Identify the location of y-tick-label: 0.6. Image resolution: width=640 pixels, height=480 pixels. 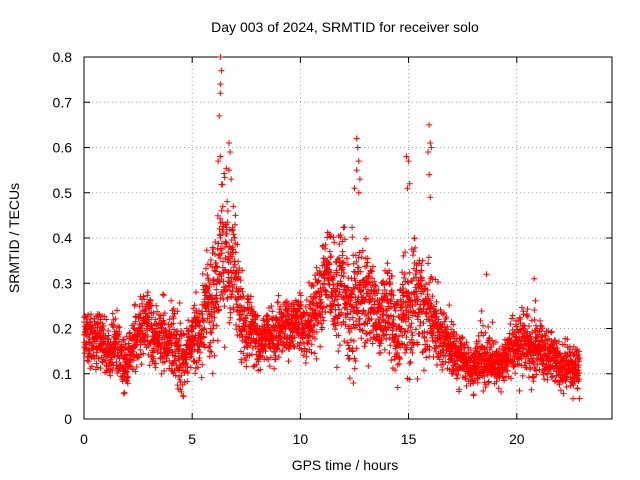
(63, 148).